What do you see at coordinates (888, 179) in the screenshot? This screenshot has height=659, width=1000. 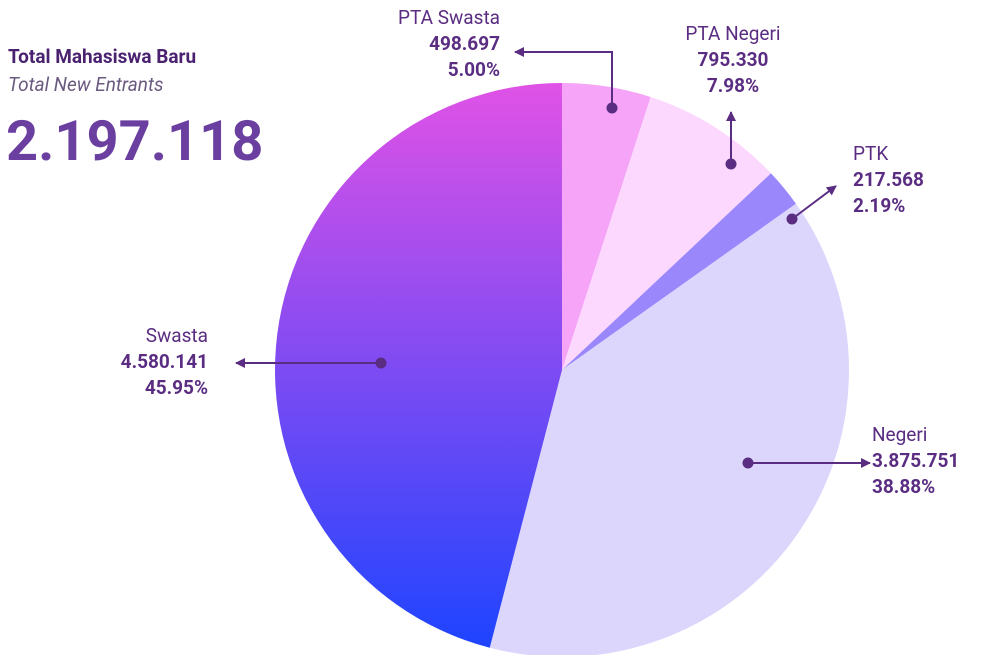 I see `count-label: 217.568` at bounding box center [888, 179].